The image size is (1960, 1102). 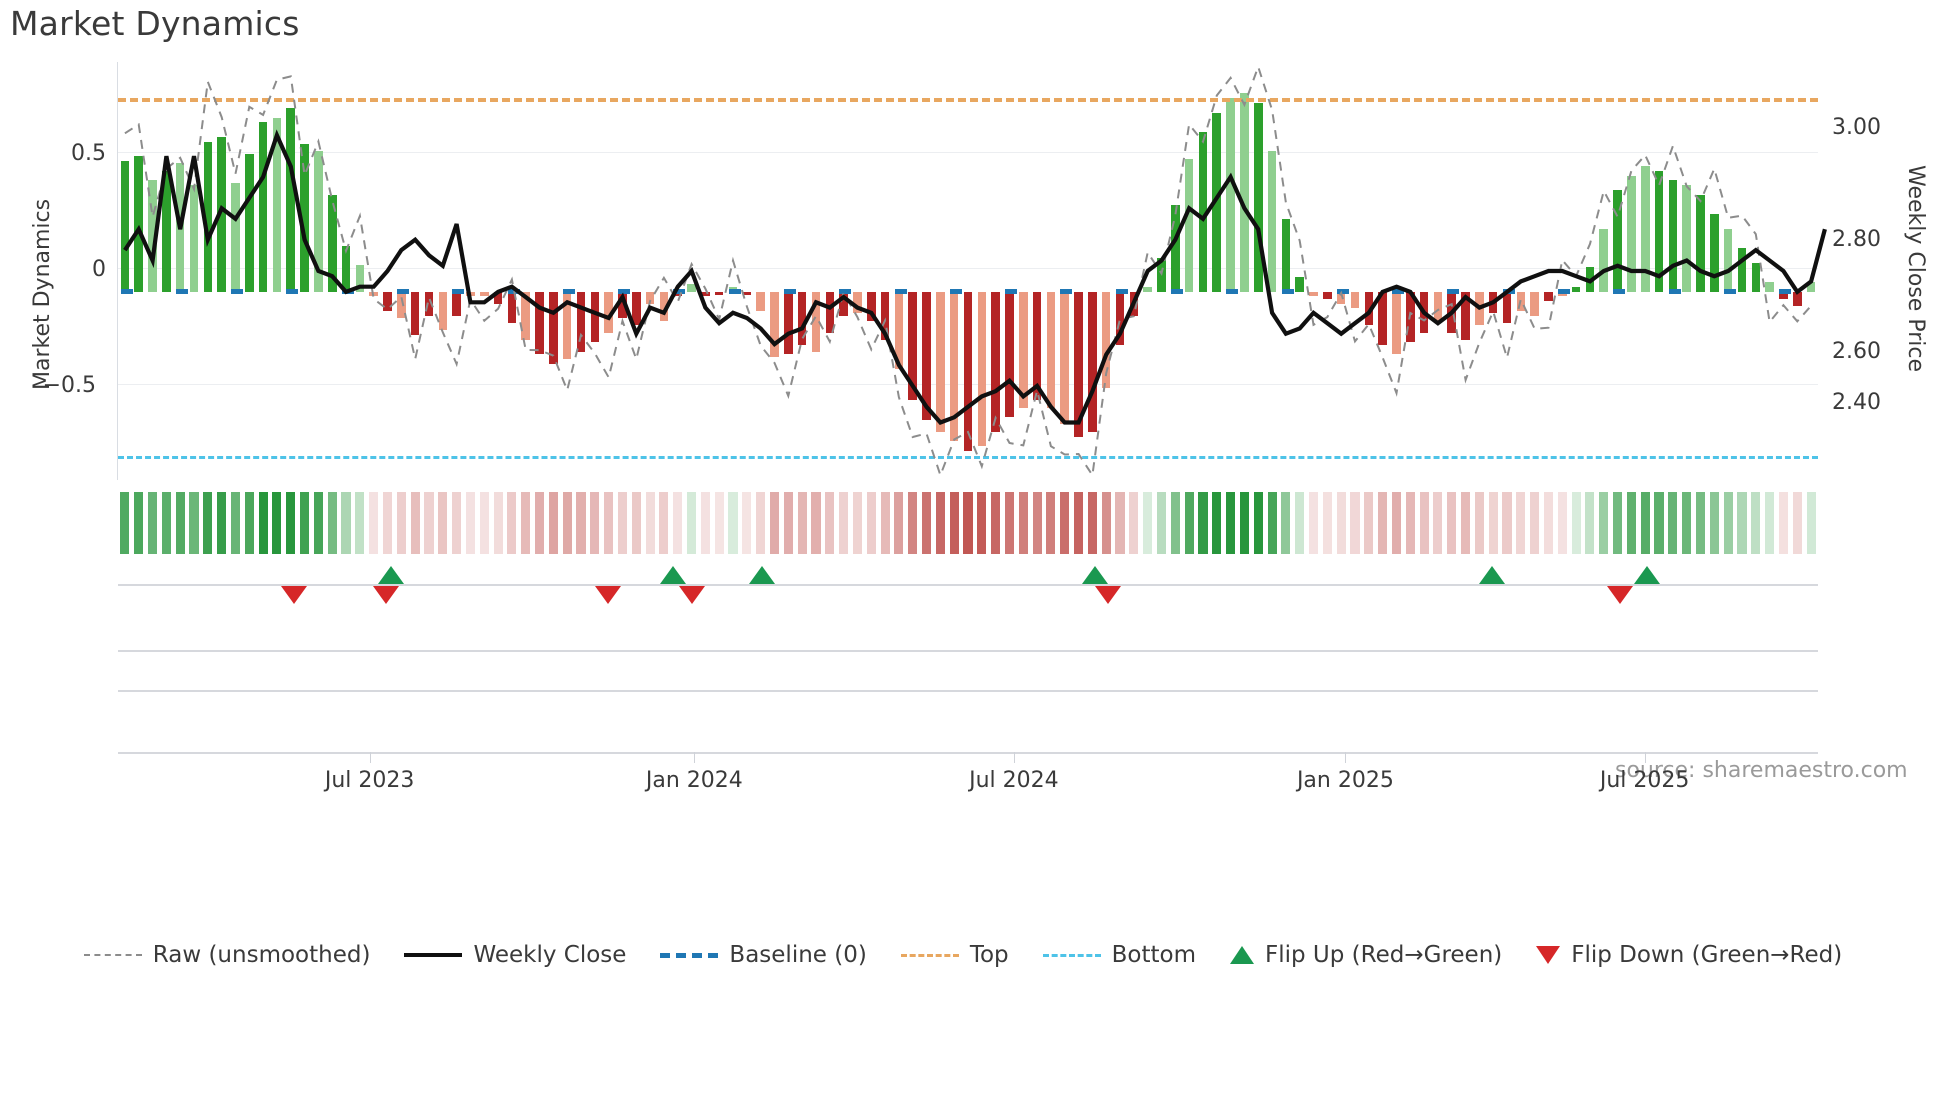 I want to click on legend-item-2: Baseline (0), so click(x=763, y=955).